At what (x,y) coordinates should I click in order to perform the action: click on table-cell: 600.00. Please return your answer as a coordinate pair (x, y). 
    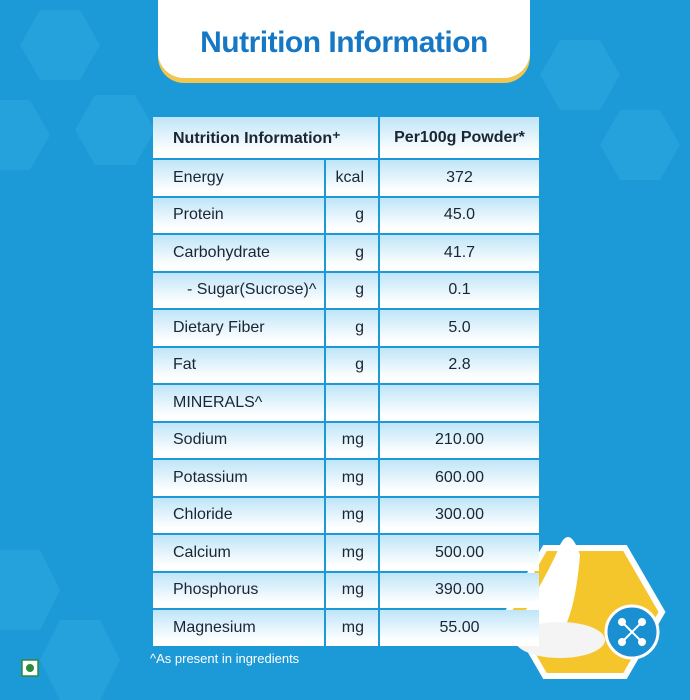
    Looking at the image, I should click on (459, 478).